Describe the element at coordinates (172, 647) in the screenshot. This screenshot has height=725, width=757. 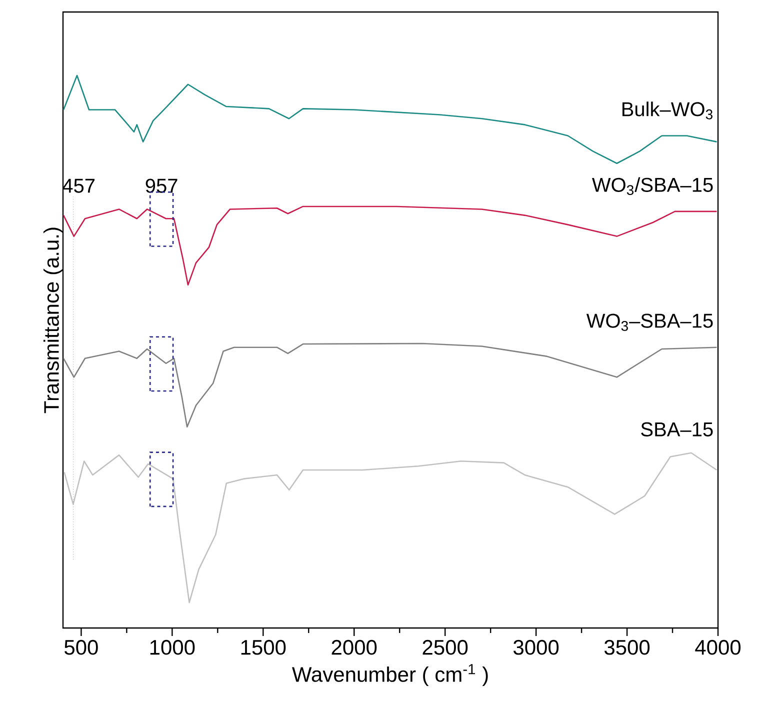
I see `x-tick-label: 1000` at that location.